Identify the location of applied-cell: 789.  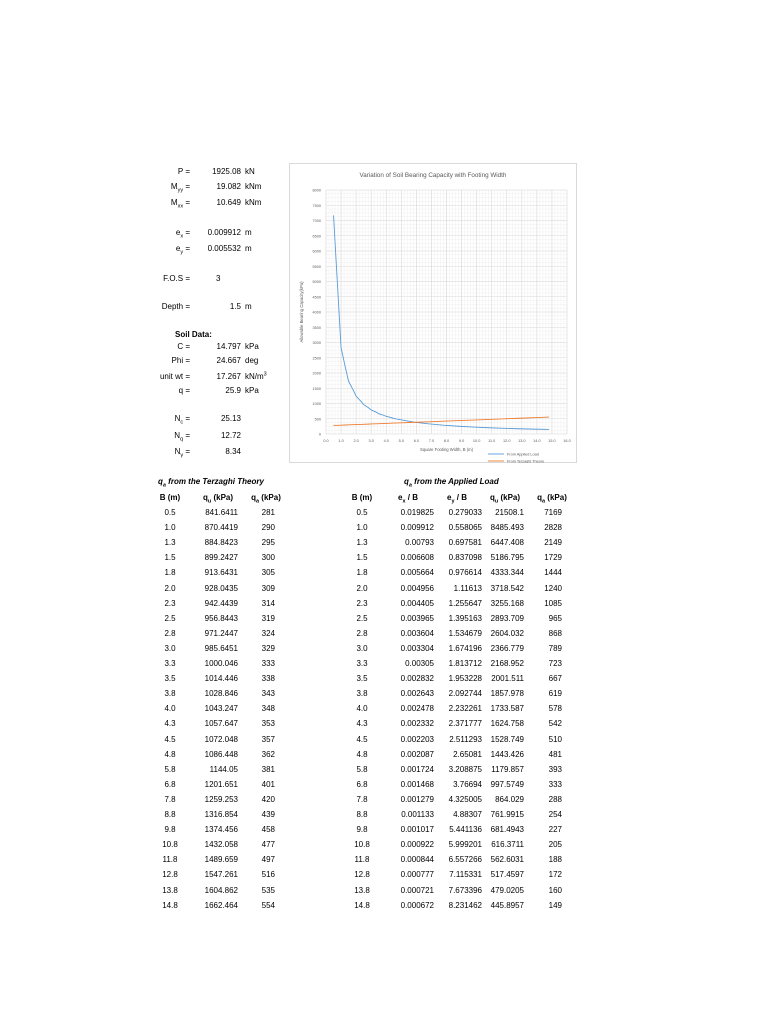
(555, 648).